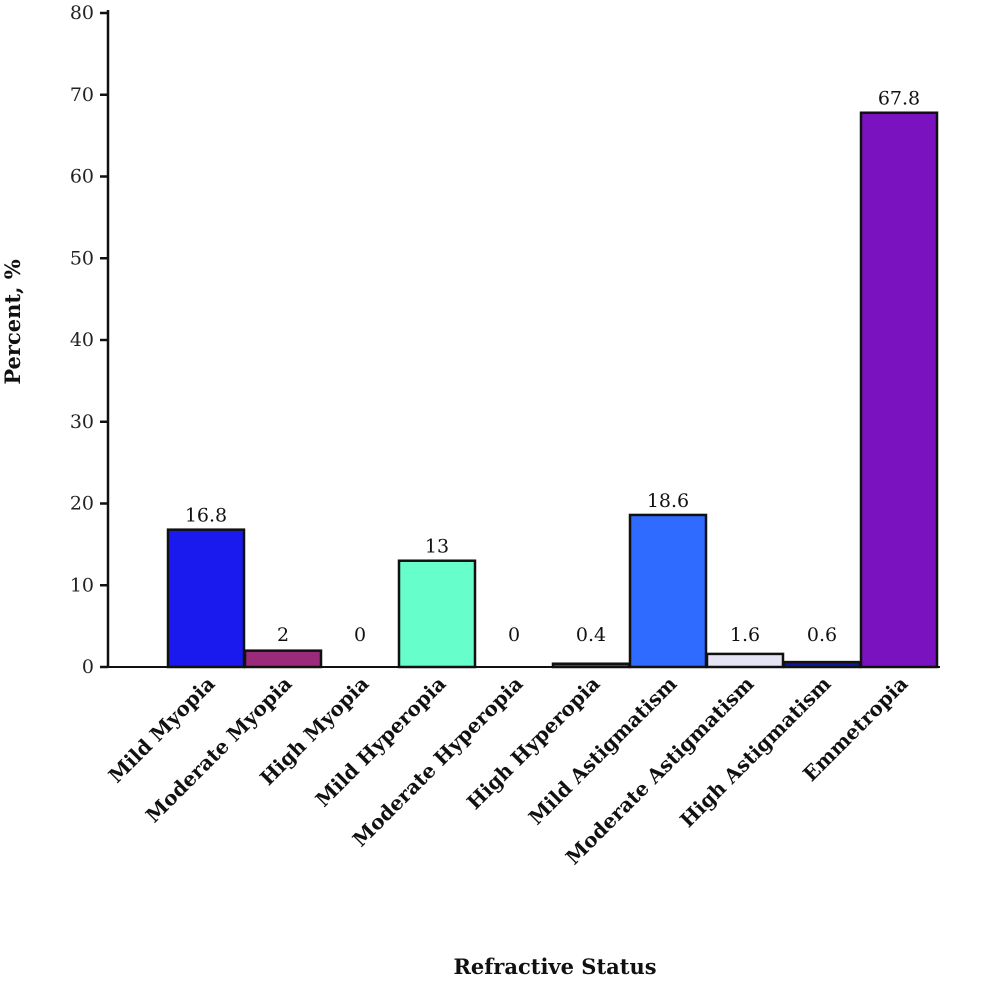 This screenshot has height=981, width=1000. I want to click on y-tick-label: 30, so click(82, 422).